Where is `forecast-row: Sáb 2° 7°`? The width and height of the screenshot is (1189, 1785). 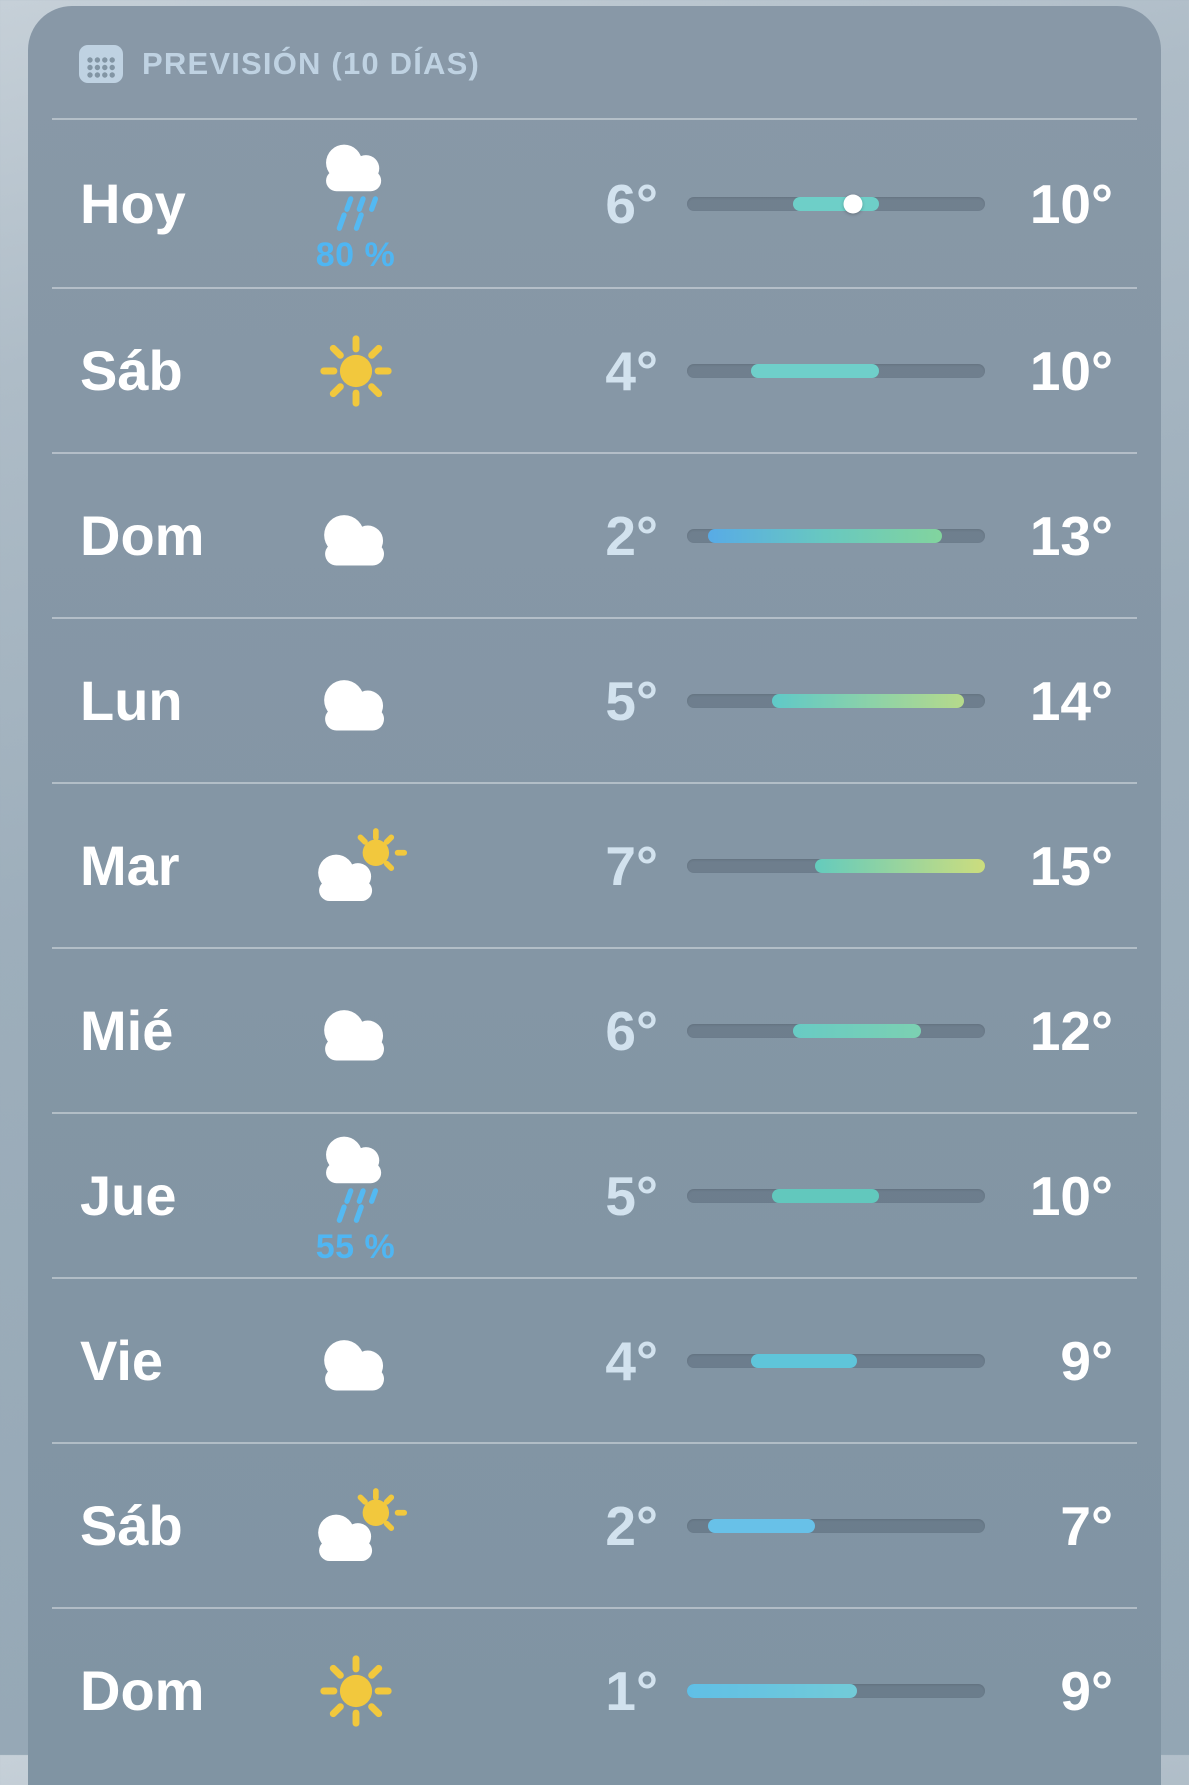 forecast-row: Sáb 2° 7° is located at coordinates (594, 1524).